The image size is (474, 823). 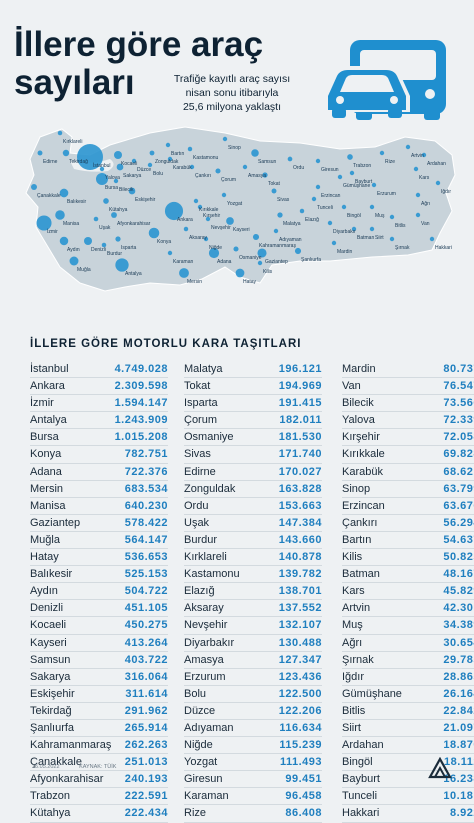 What do you see at coordinates (51, 574) in the screenshot?
I see `province-name: Balıkesir` at bounding box center [51, 574].